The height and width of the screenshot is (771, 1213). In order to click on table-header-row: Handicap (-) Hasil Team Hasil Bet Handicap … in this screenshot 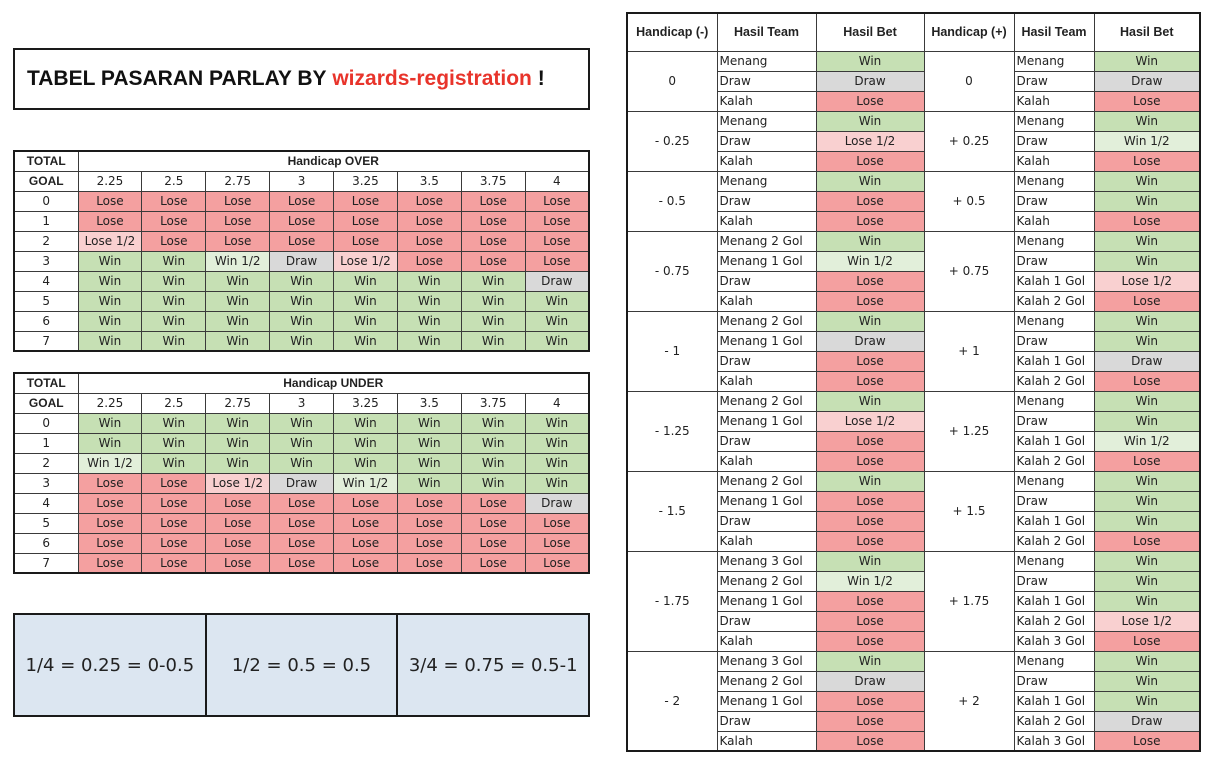, I will do `click(913, 32)`.